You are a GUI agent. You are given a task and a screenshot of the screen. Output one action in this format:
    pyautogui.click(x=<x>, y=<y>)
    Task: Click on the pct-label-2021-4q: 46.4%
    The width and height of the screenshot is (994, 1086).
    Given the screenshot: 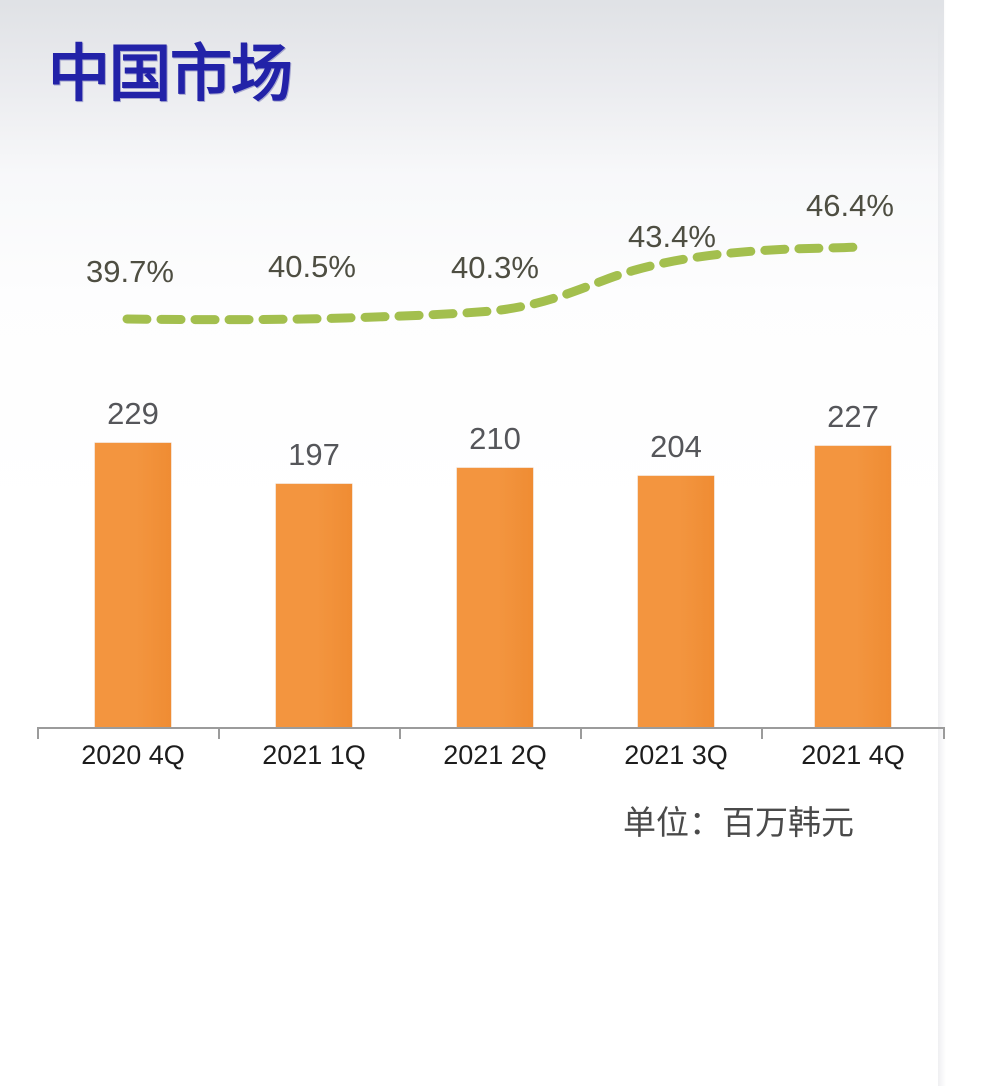 What is the action you would take?
    pyautogui.click(x=850, y=205)
    